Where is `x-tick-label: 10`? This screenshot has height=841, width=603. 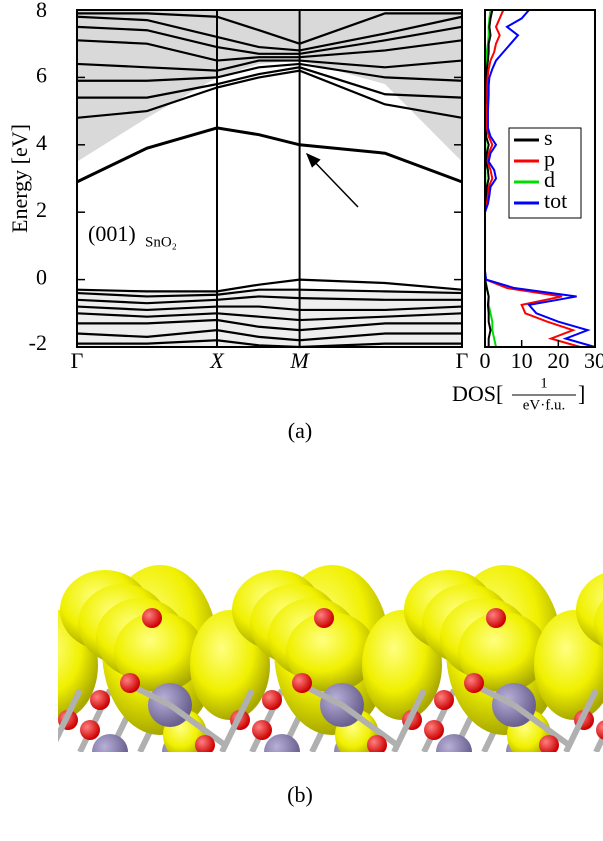
x-tick-label: 10 is located at coordinates (522, 360).